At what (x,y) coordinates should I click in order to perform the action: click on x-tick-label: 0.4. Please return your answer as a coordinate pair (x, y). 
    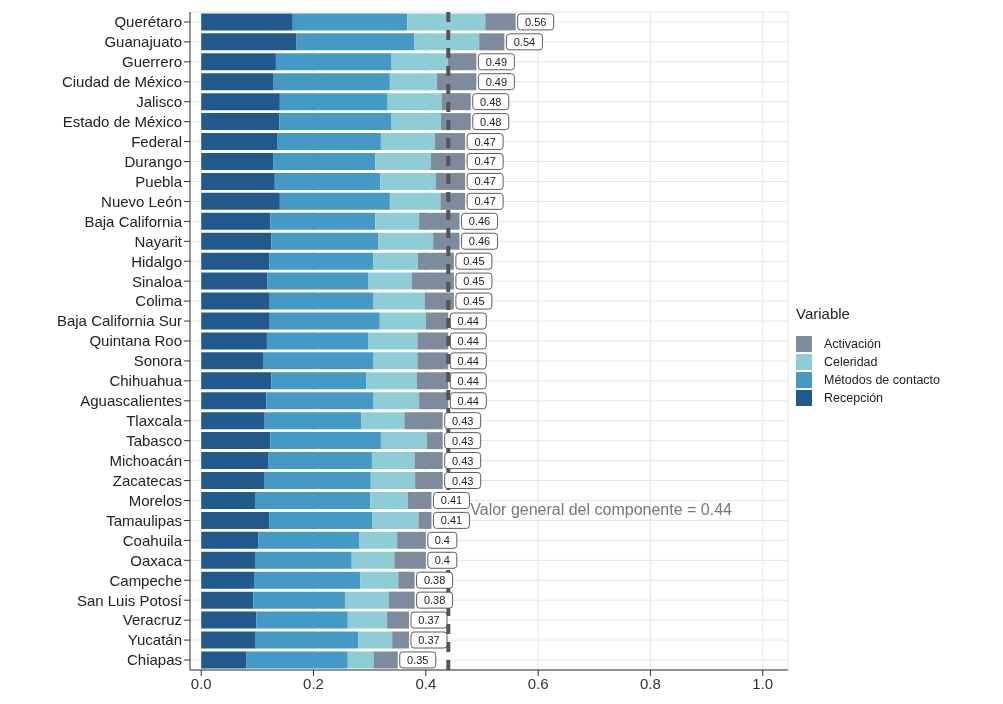
    Looking at the image, I should click on (426, 683).